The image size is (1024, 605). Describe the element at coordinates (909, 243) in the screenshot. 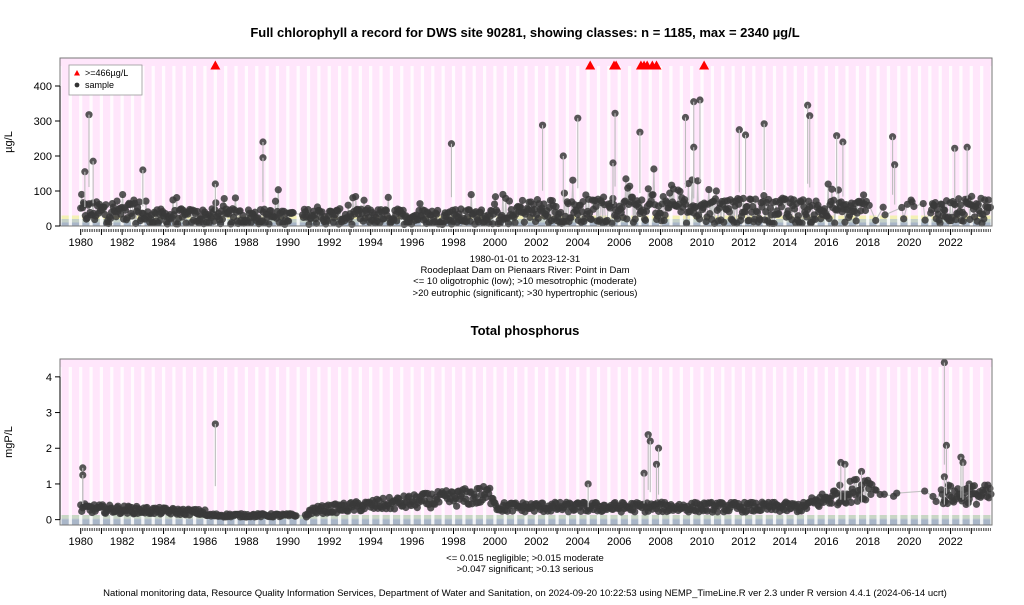

I see `x-tick-label: 2020` at that location.